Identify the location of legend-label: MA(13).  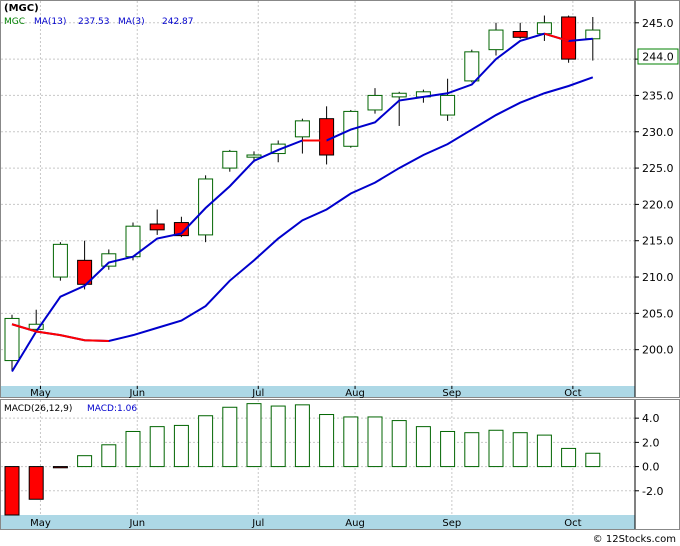
(50, 22).